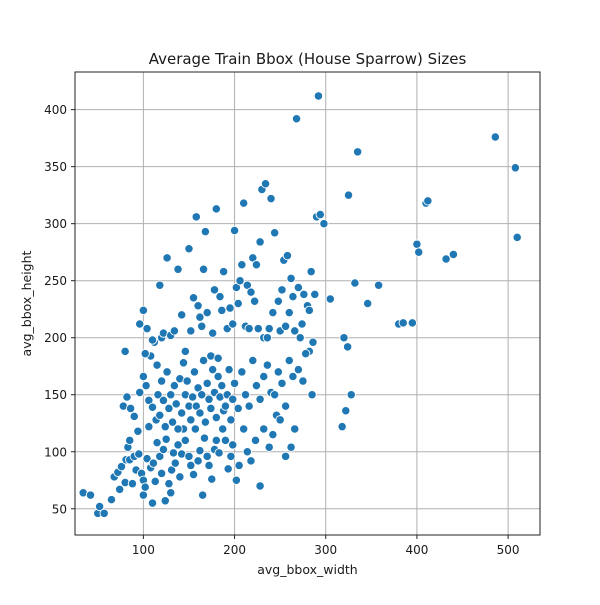 Image resolution: width=600 pixels, height=605 pixels. I want to click on x-tick-label: 200, so click(234, 550).